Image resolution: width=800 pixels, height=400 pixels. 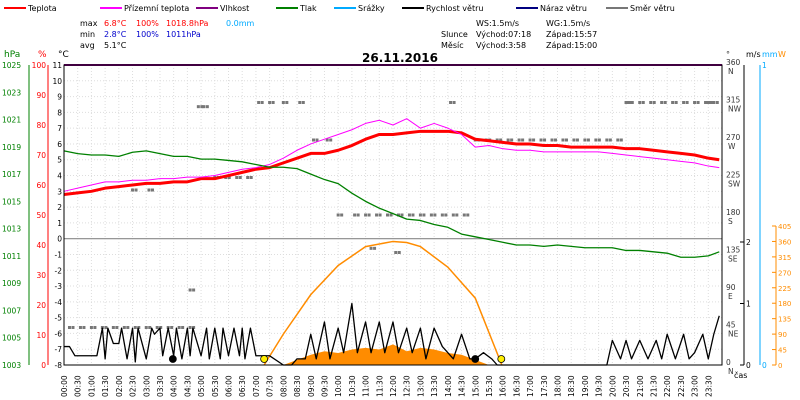 I want to click on x-tick-label: 07:00, so click(x=256, y=386).